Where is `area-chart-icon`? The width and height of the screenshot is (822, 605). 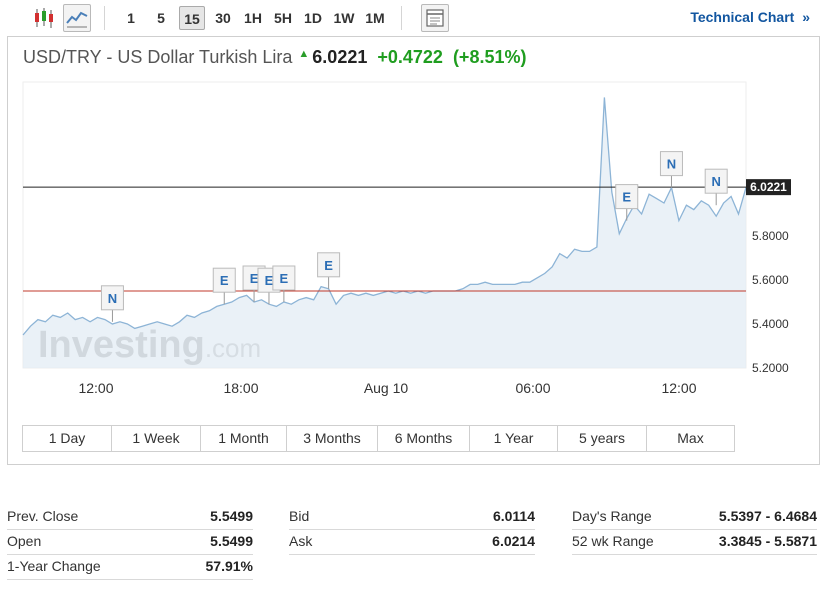 area-chart-icon is located at coordinates (77, 18).